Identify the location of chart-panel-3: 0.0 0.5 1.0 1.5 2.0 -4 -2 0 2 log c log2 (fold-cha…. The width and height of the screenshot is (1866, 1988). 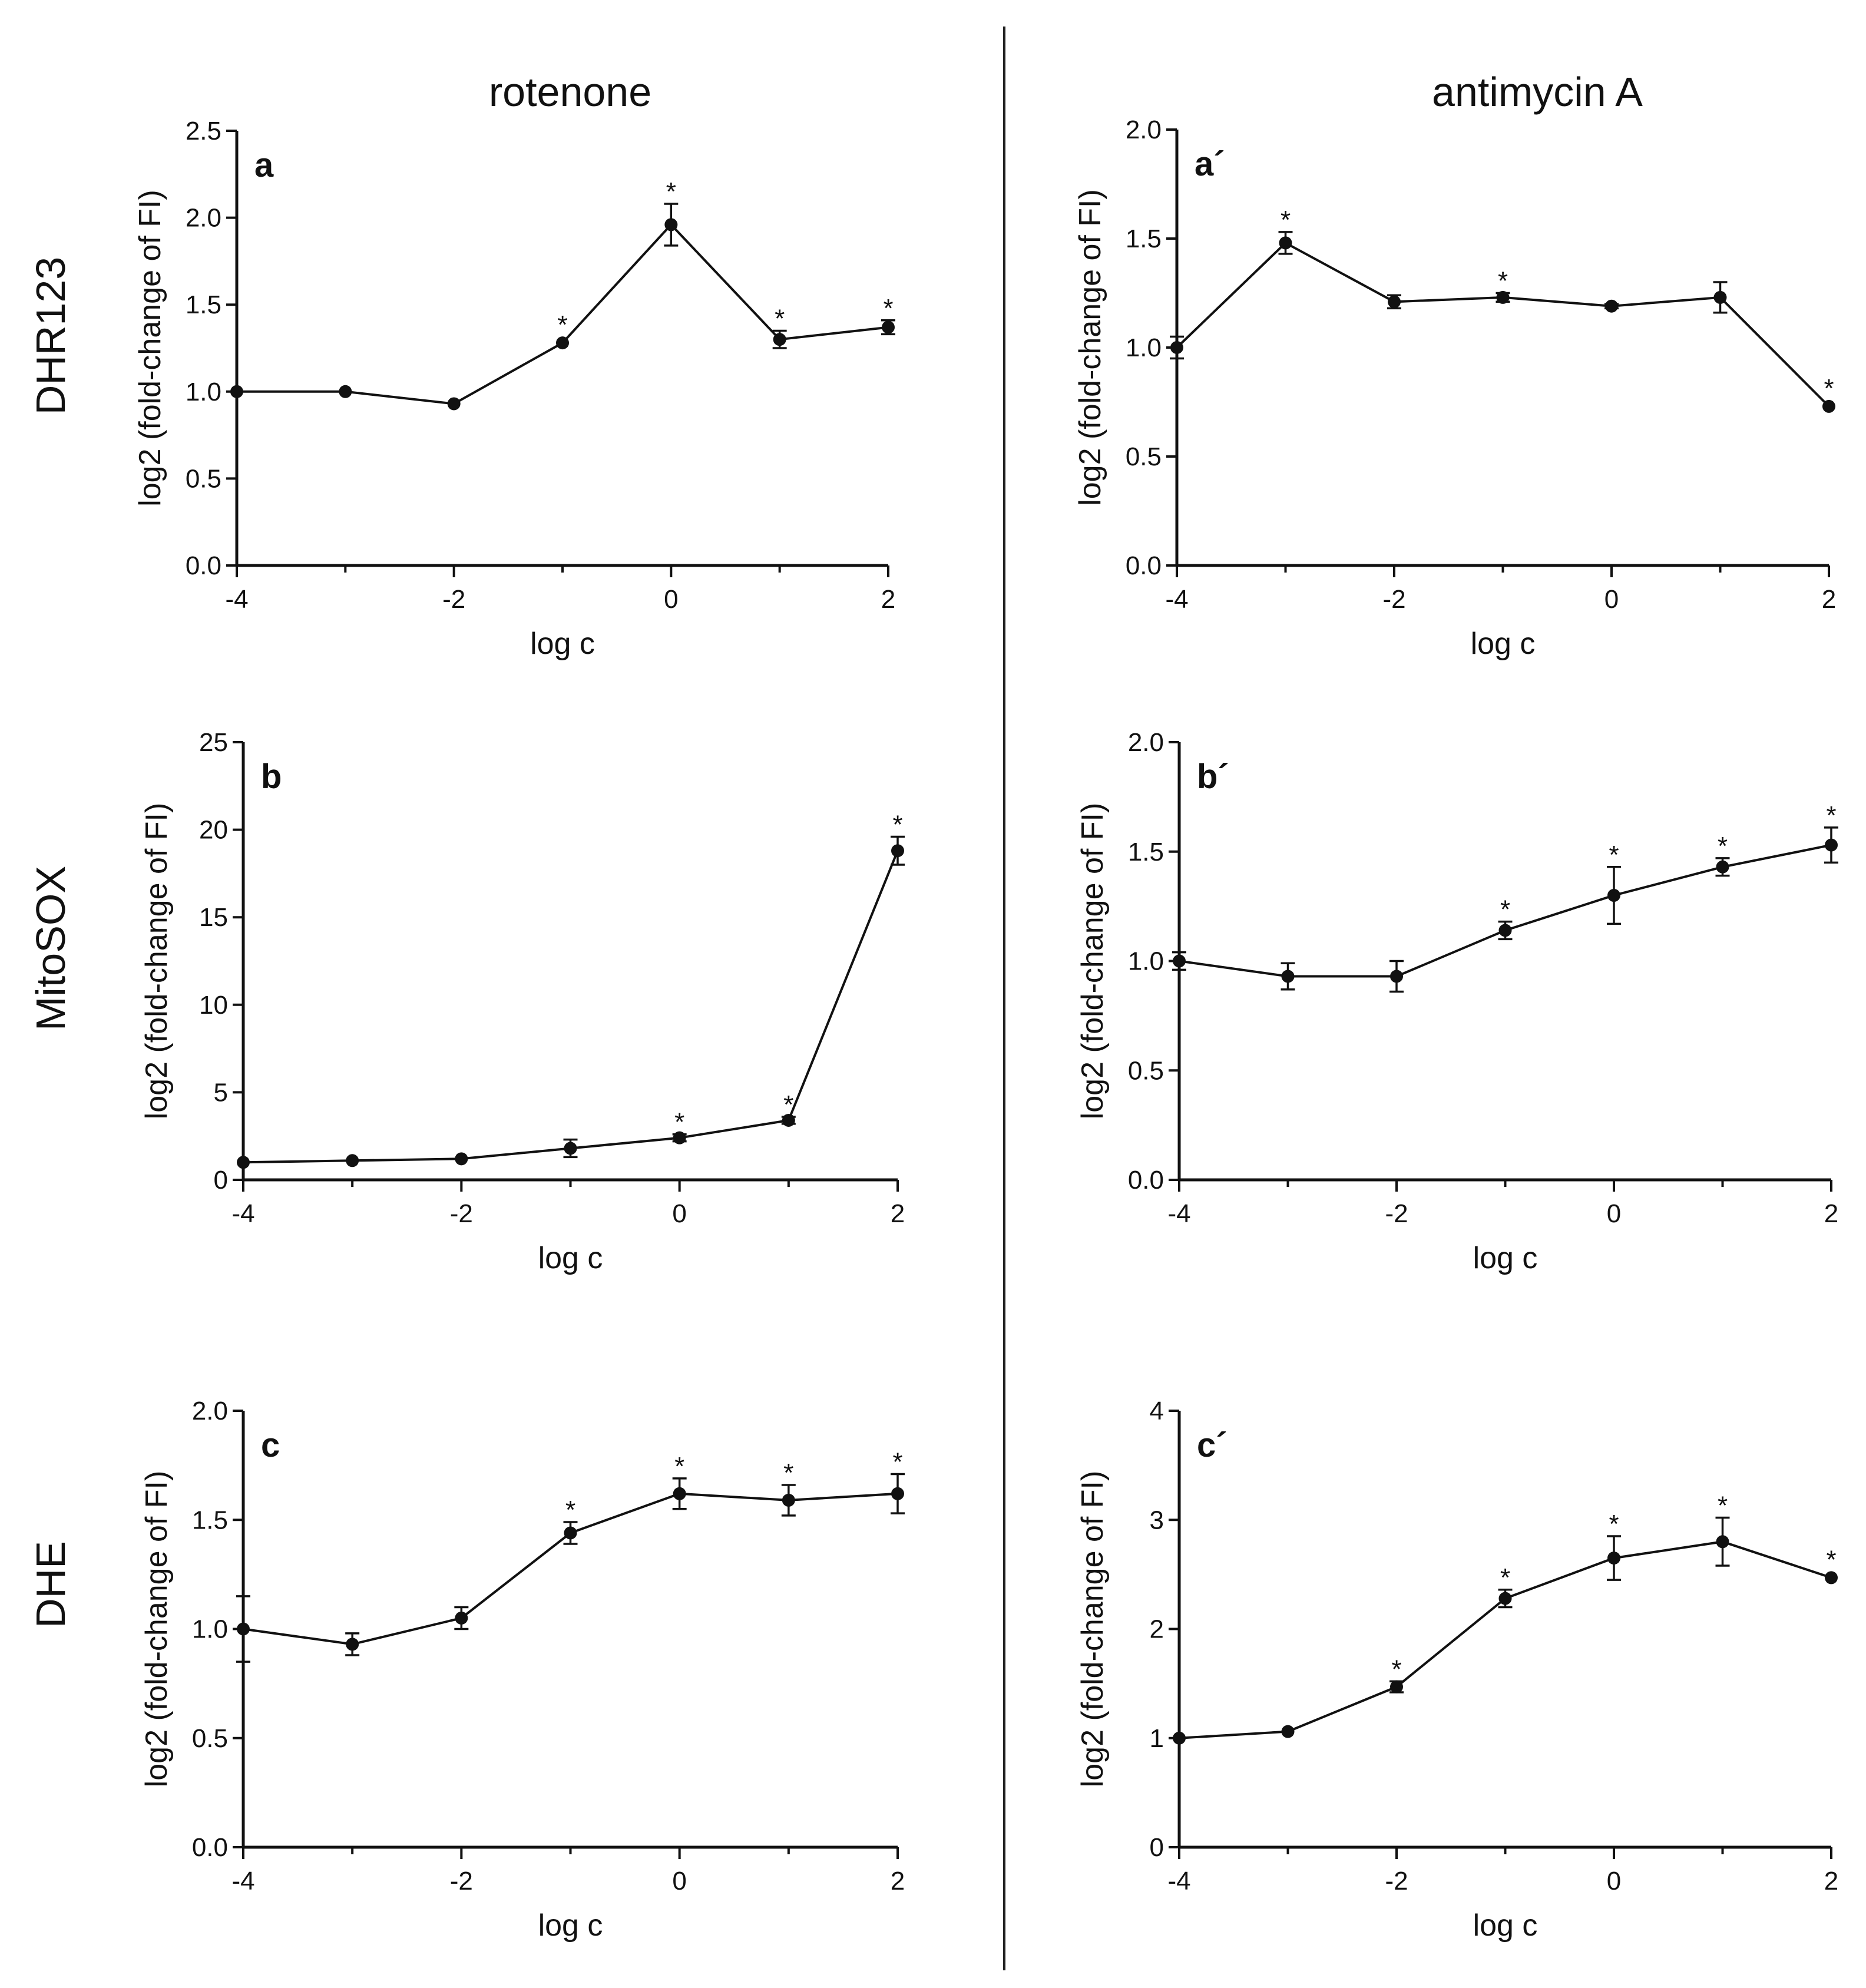
(1457, 1001).